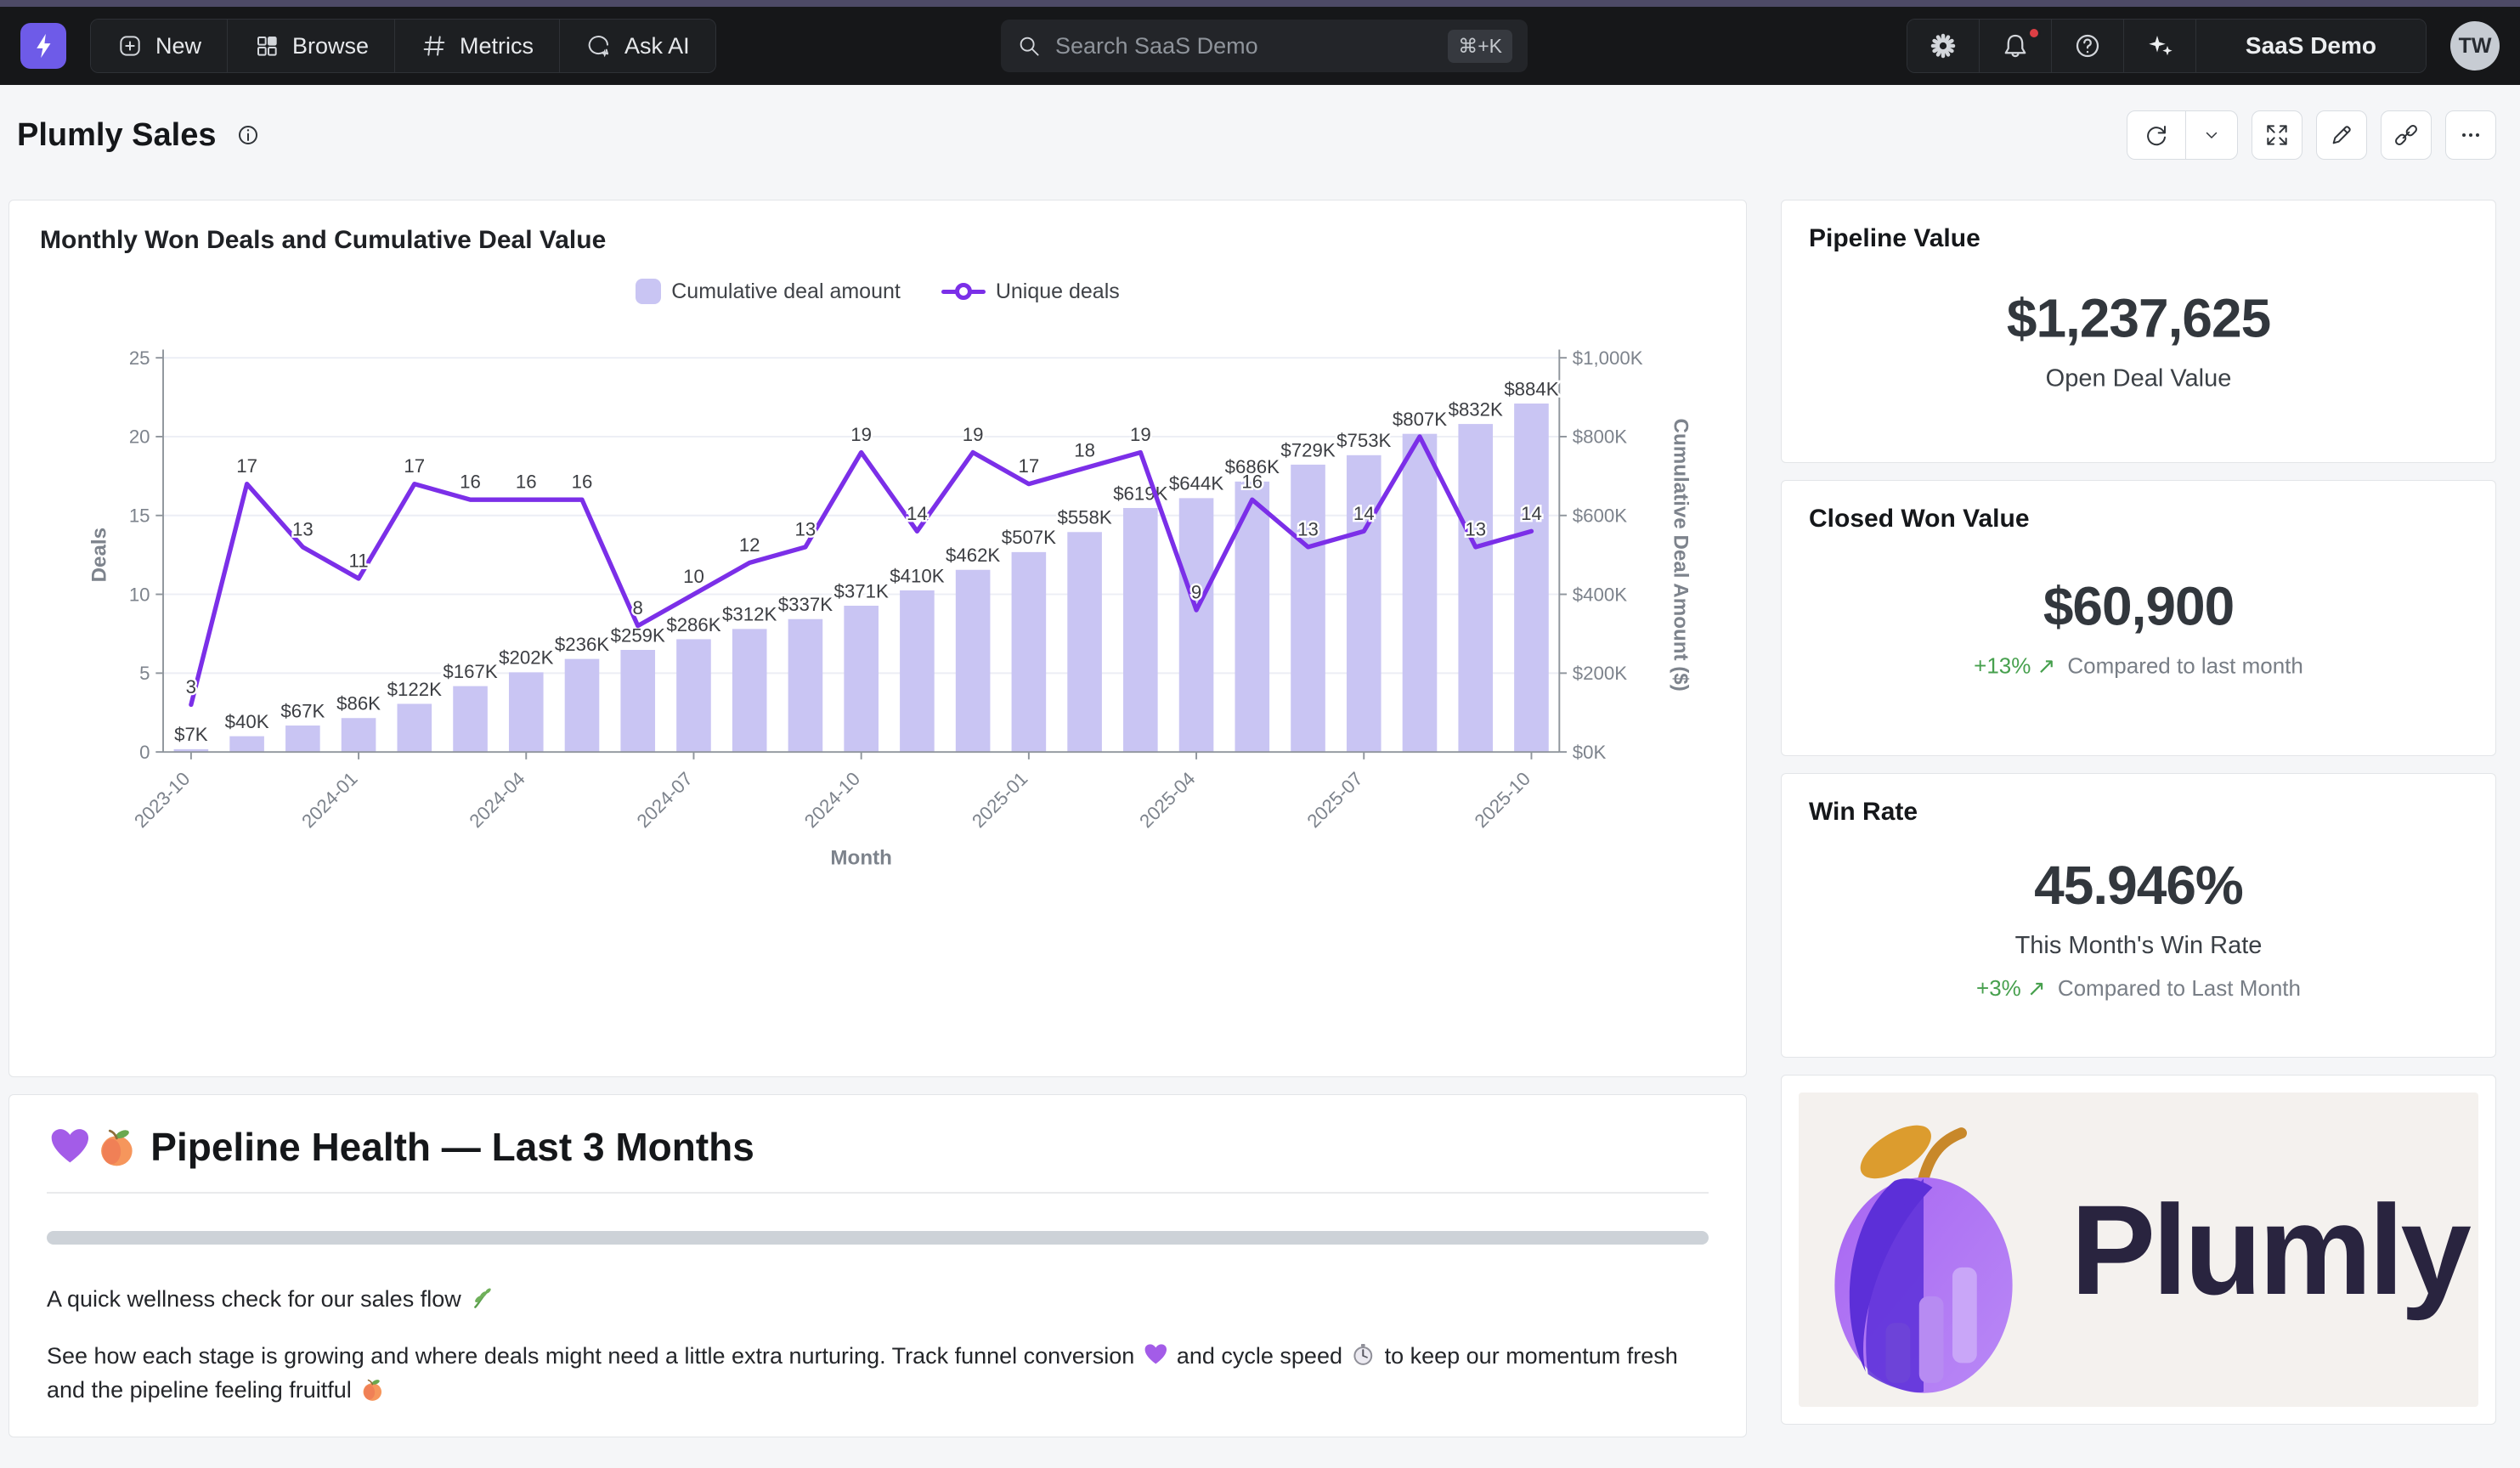 Image resolution: width=2520 pixels, height=1468 pixels. I want to click on ai-sparkles-button, so click(2159, 46).